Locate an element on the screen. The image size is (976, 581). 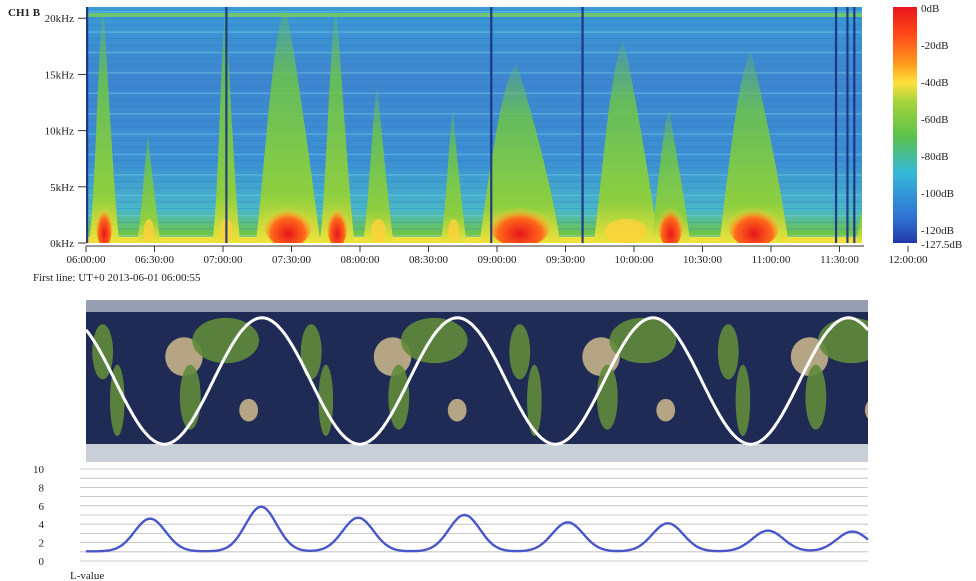
y-tick-label: 0kHz is located at coordinates (62, 244).